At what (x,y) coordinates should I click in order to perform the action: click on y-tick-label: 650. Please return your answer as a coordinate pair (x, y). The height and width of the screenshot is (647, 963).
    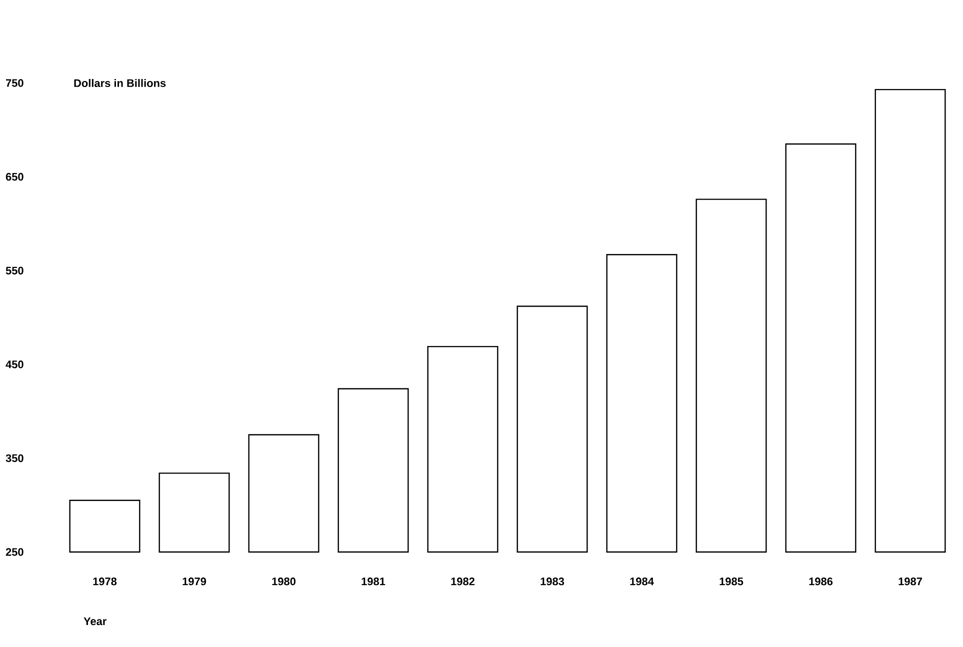
    Looking at the image, I should click on (15, 176).